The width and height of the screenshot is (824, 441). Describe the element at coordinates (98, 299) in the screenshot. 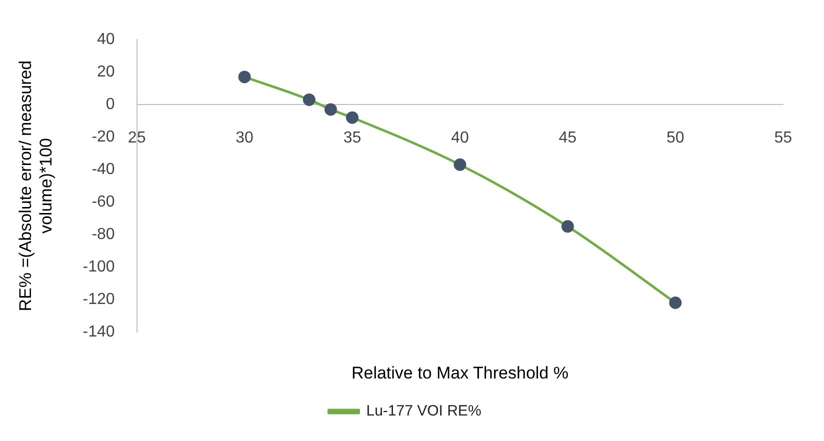

I see `y-tick-label: -120` at that location.